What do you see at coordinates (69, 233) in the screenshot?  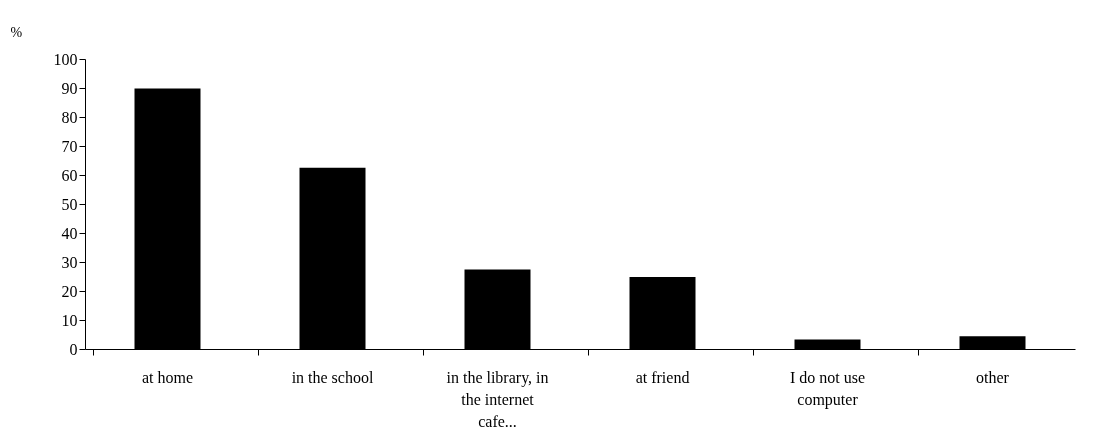 I see `y-tick-label: 40` at bounding box center [69, 233].